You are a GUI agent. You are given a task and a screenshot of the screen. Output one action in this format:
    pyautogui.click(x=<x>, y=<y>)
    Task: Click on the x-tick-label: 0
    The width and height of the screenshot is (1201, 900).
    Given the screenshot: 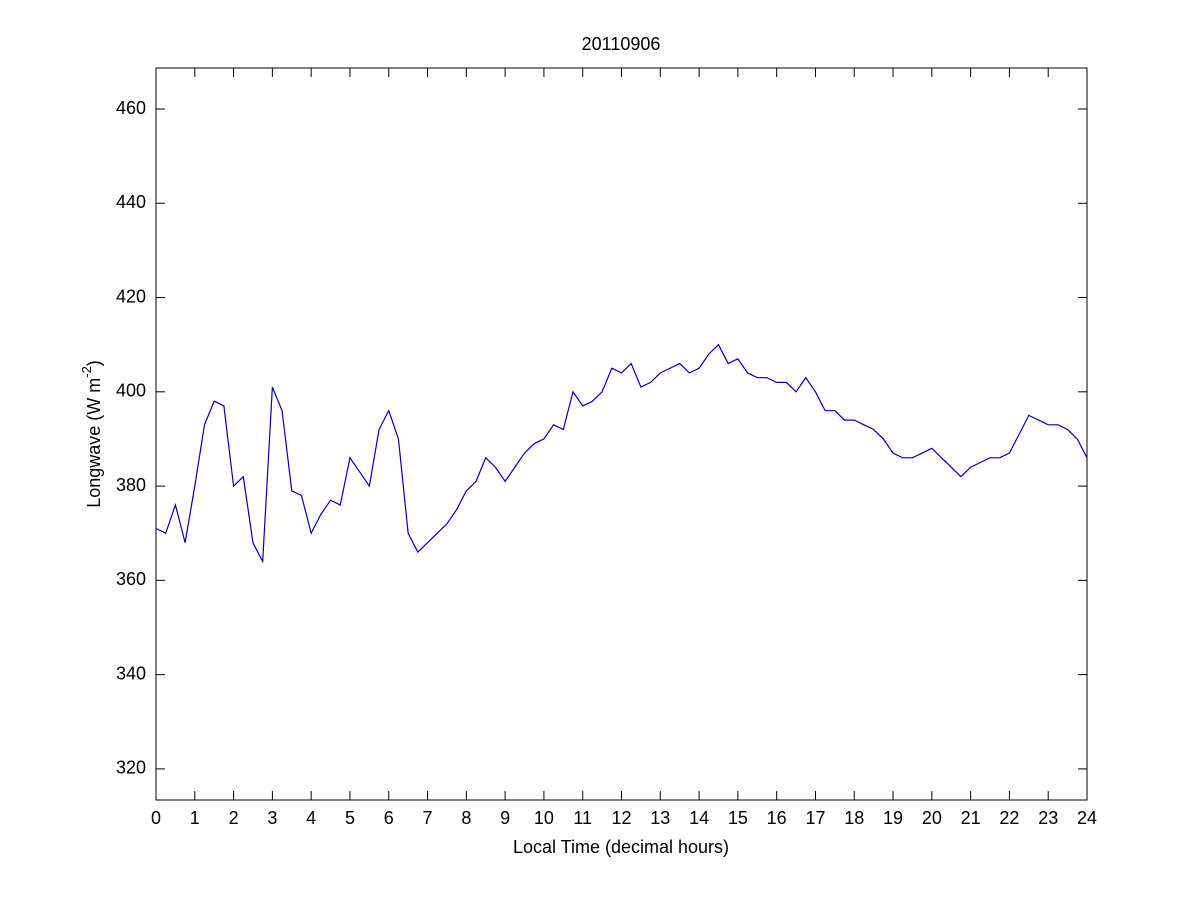 What is the action you would take?
    pyautogui.click(x=156, y=818)
    